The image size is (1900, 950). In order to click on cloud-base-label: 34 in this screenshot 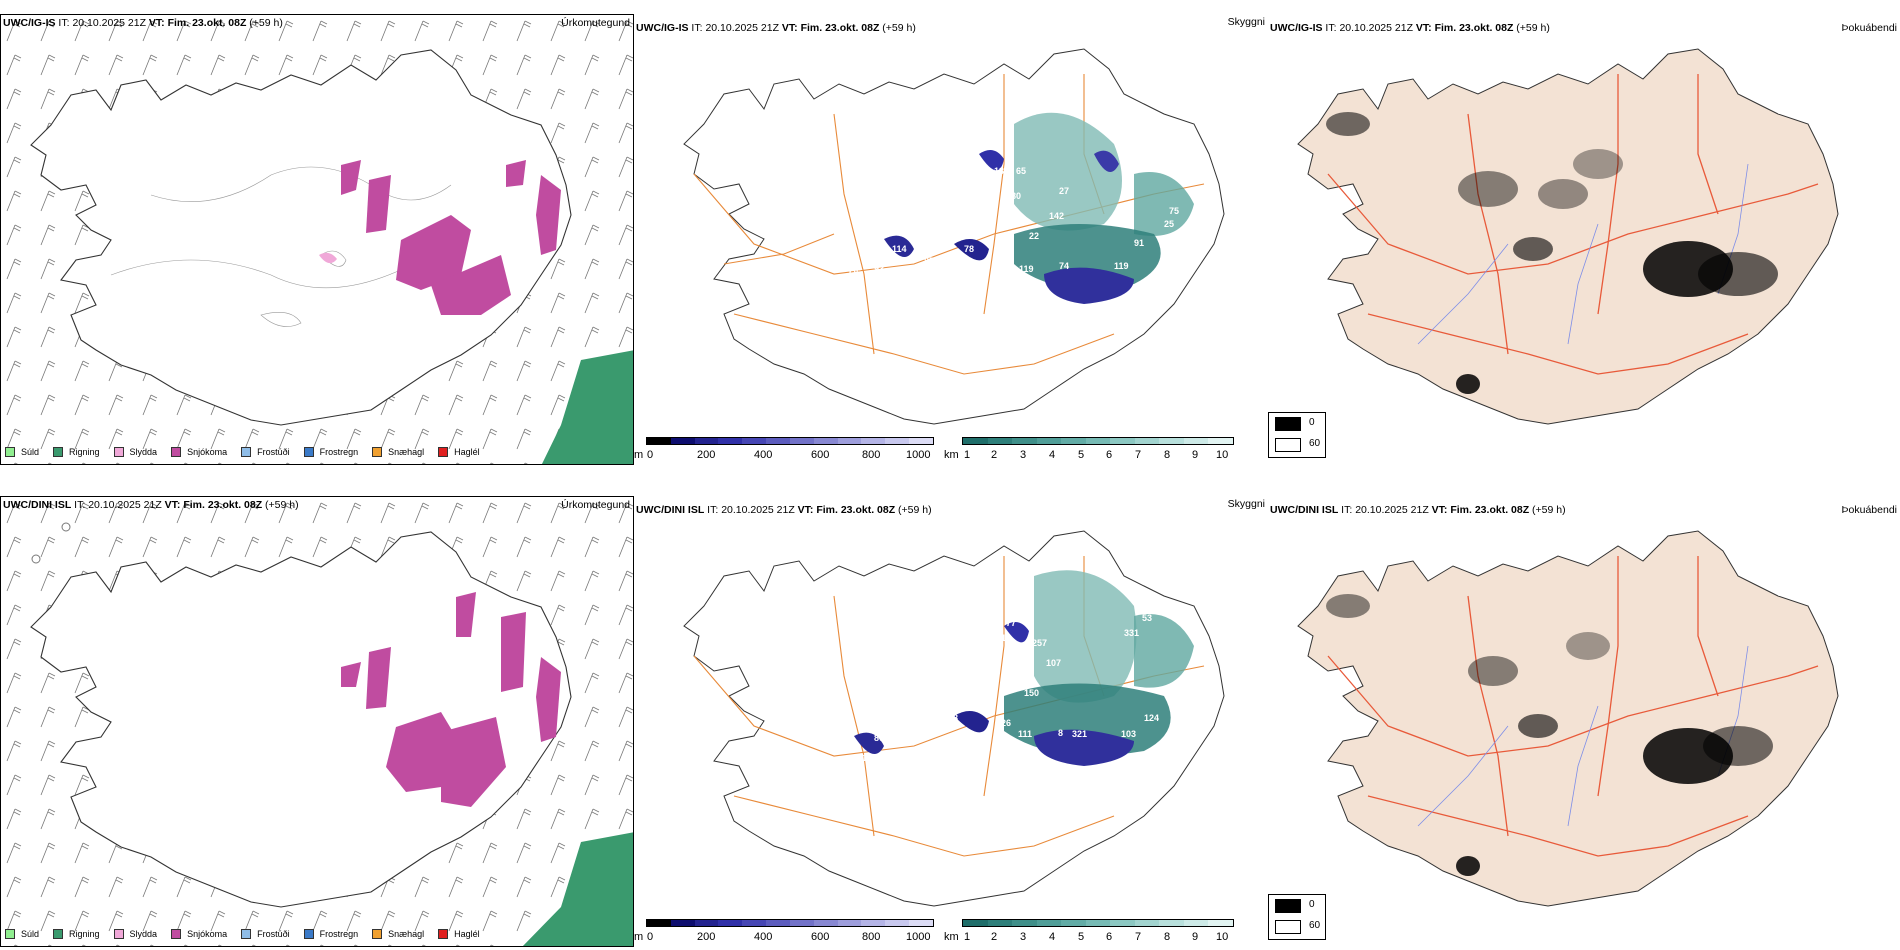, I will do `click(1149, 151)`.